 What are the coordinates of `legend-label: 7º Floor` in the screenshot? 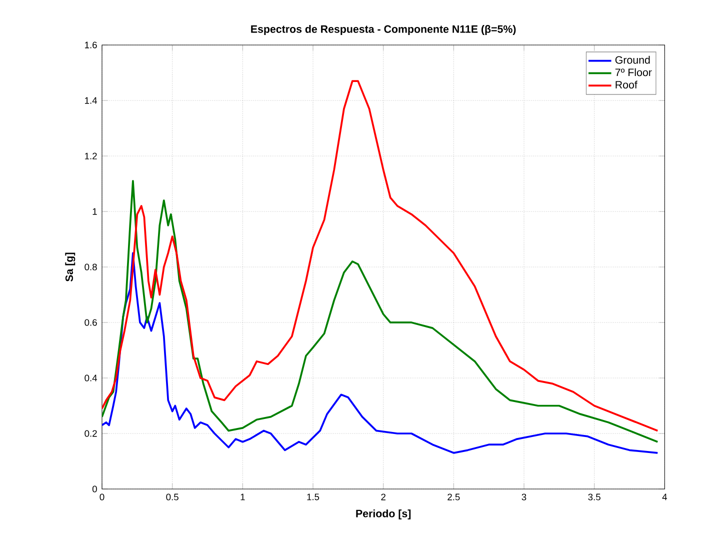 It's located at (633, 72).